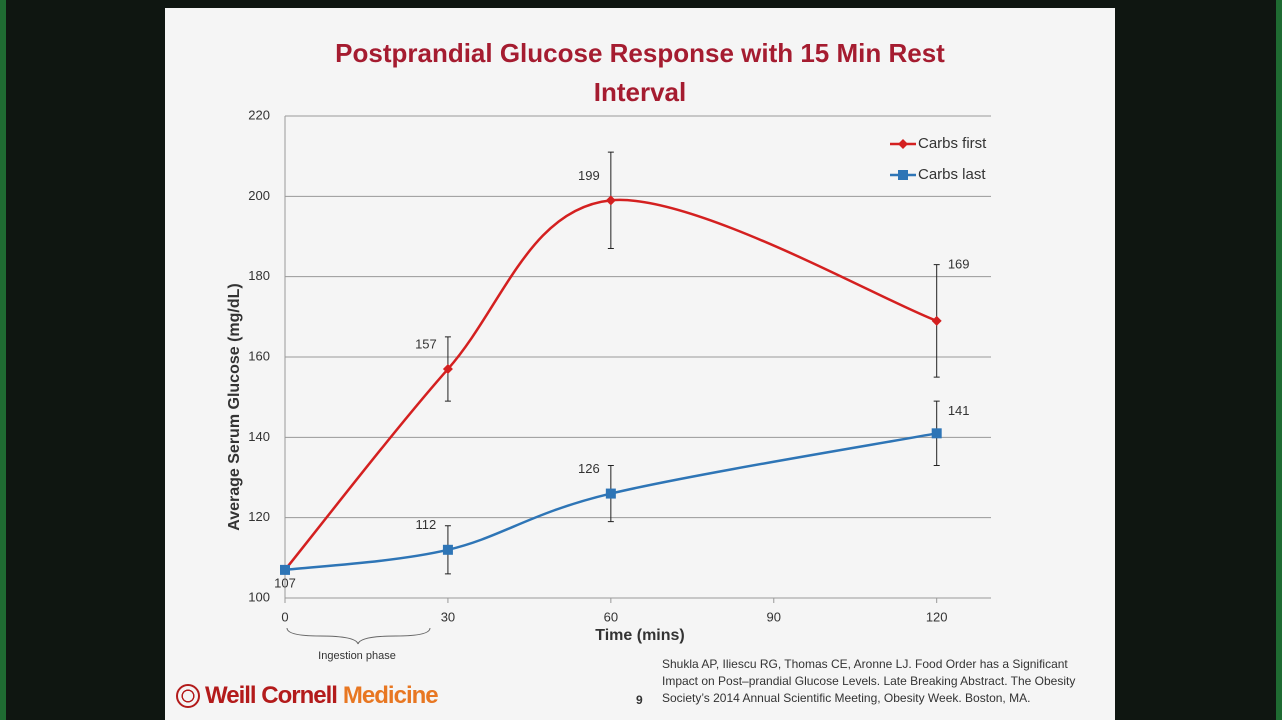 The width and height of the screenshot is (1282, 720). I want to click on logo: Weill Cornell Medicine, so click(307, 696).